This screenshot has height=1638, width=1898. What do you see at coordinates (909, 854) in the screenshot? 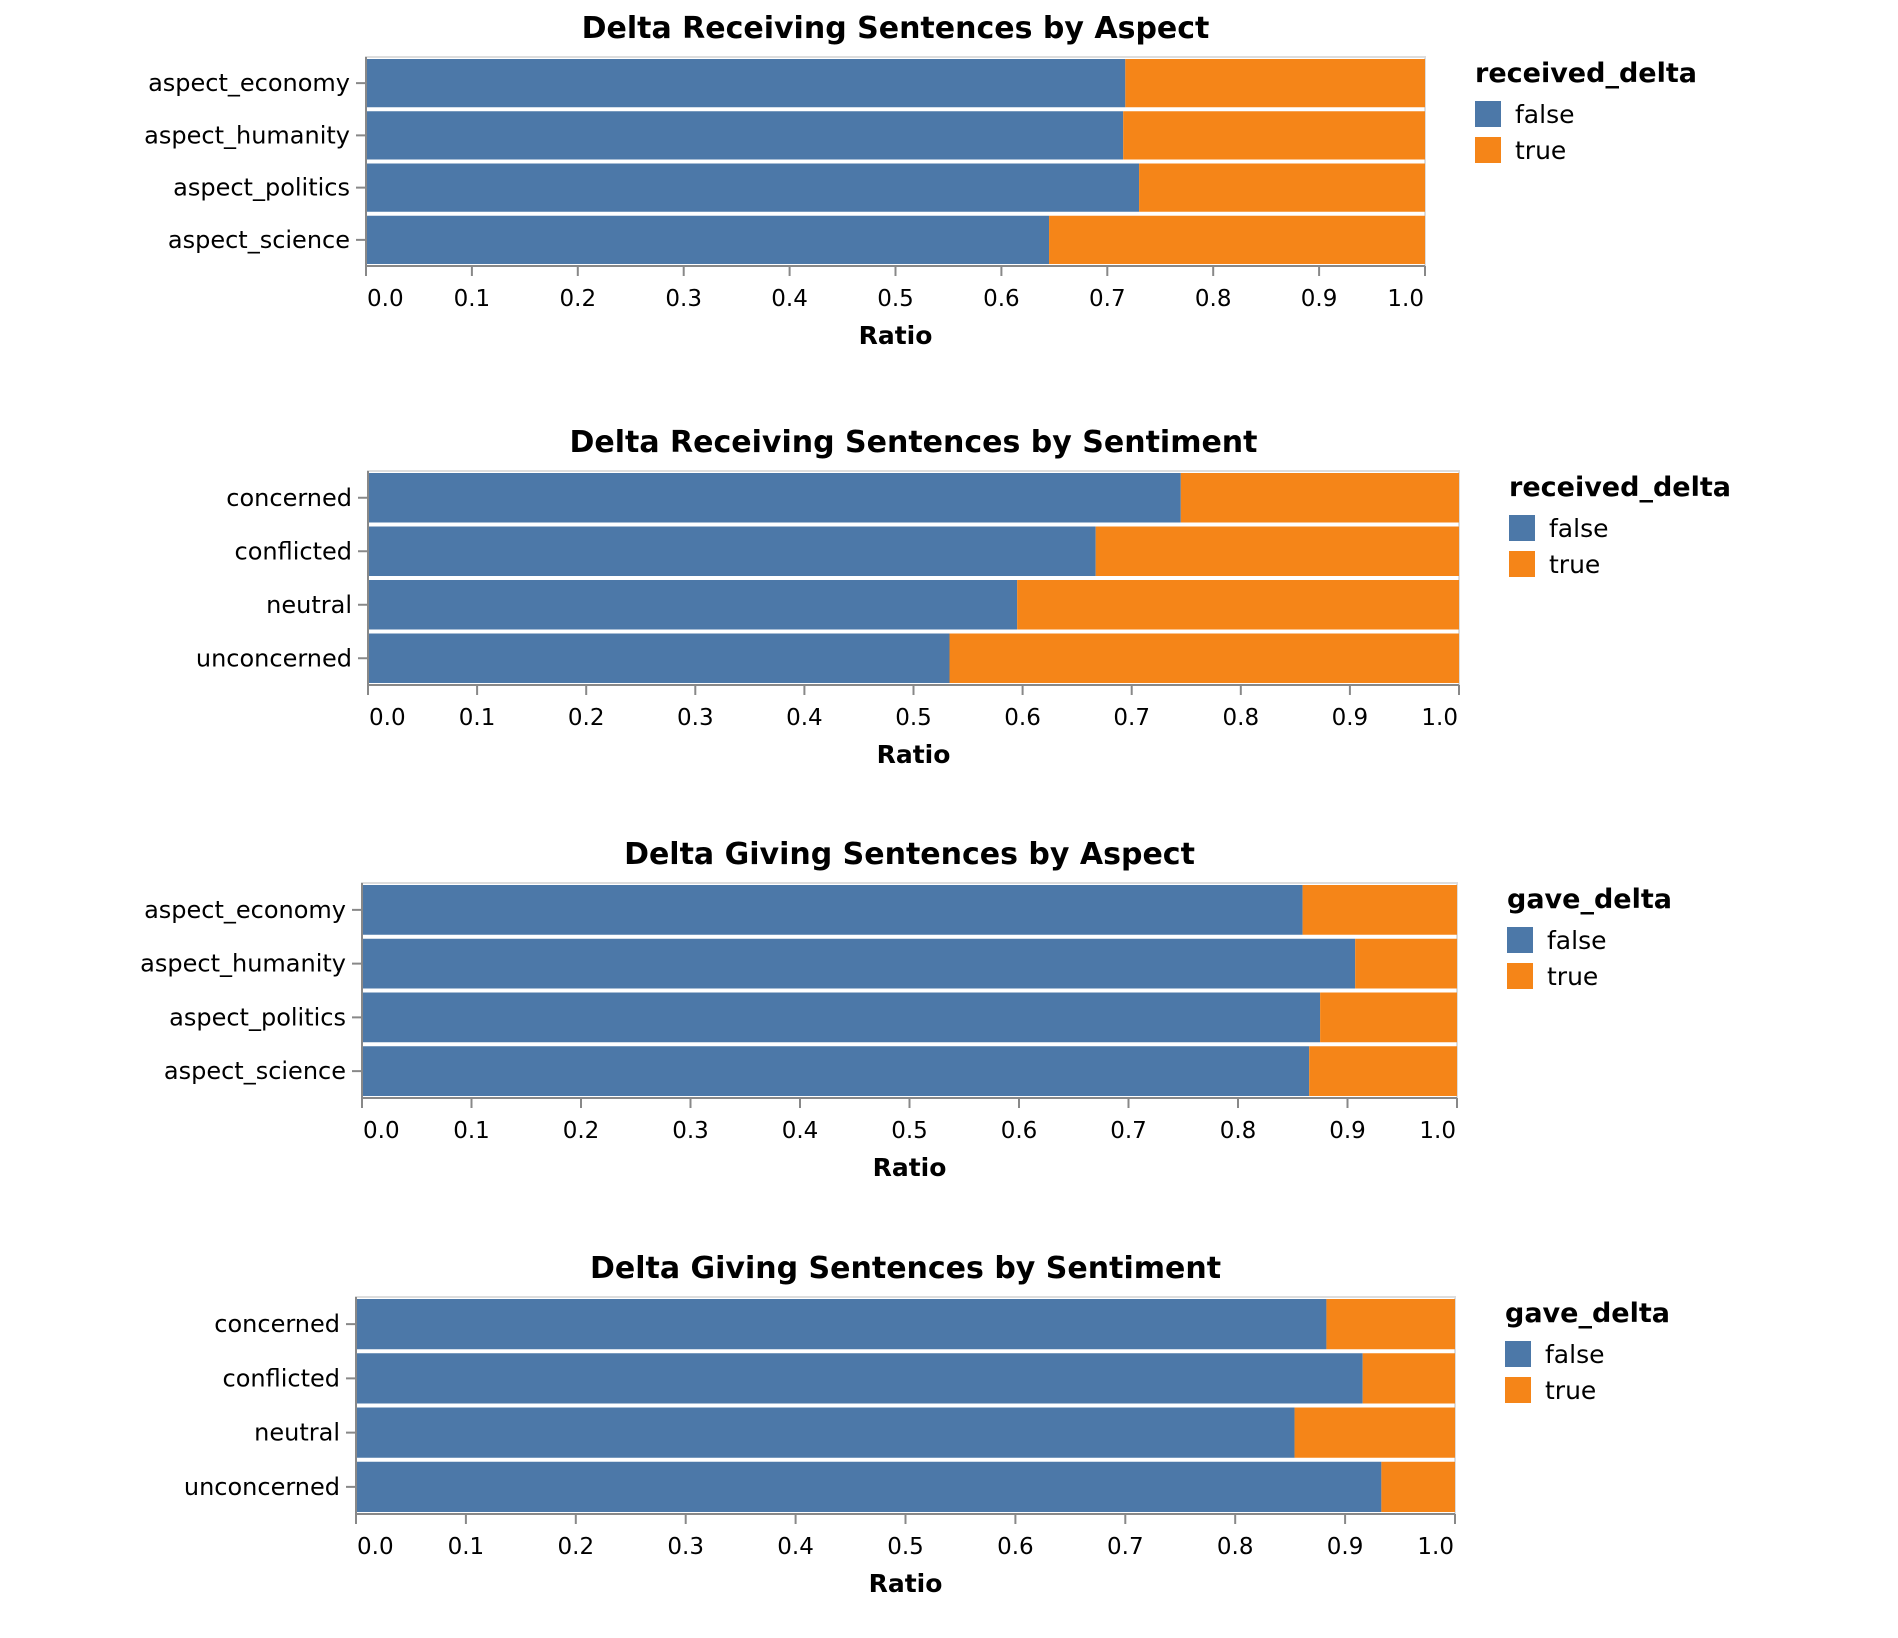
I see `chart-title: Delta Giving Sentences by Aspect` at bounding box center [909, 854].